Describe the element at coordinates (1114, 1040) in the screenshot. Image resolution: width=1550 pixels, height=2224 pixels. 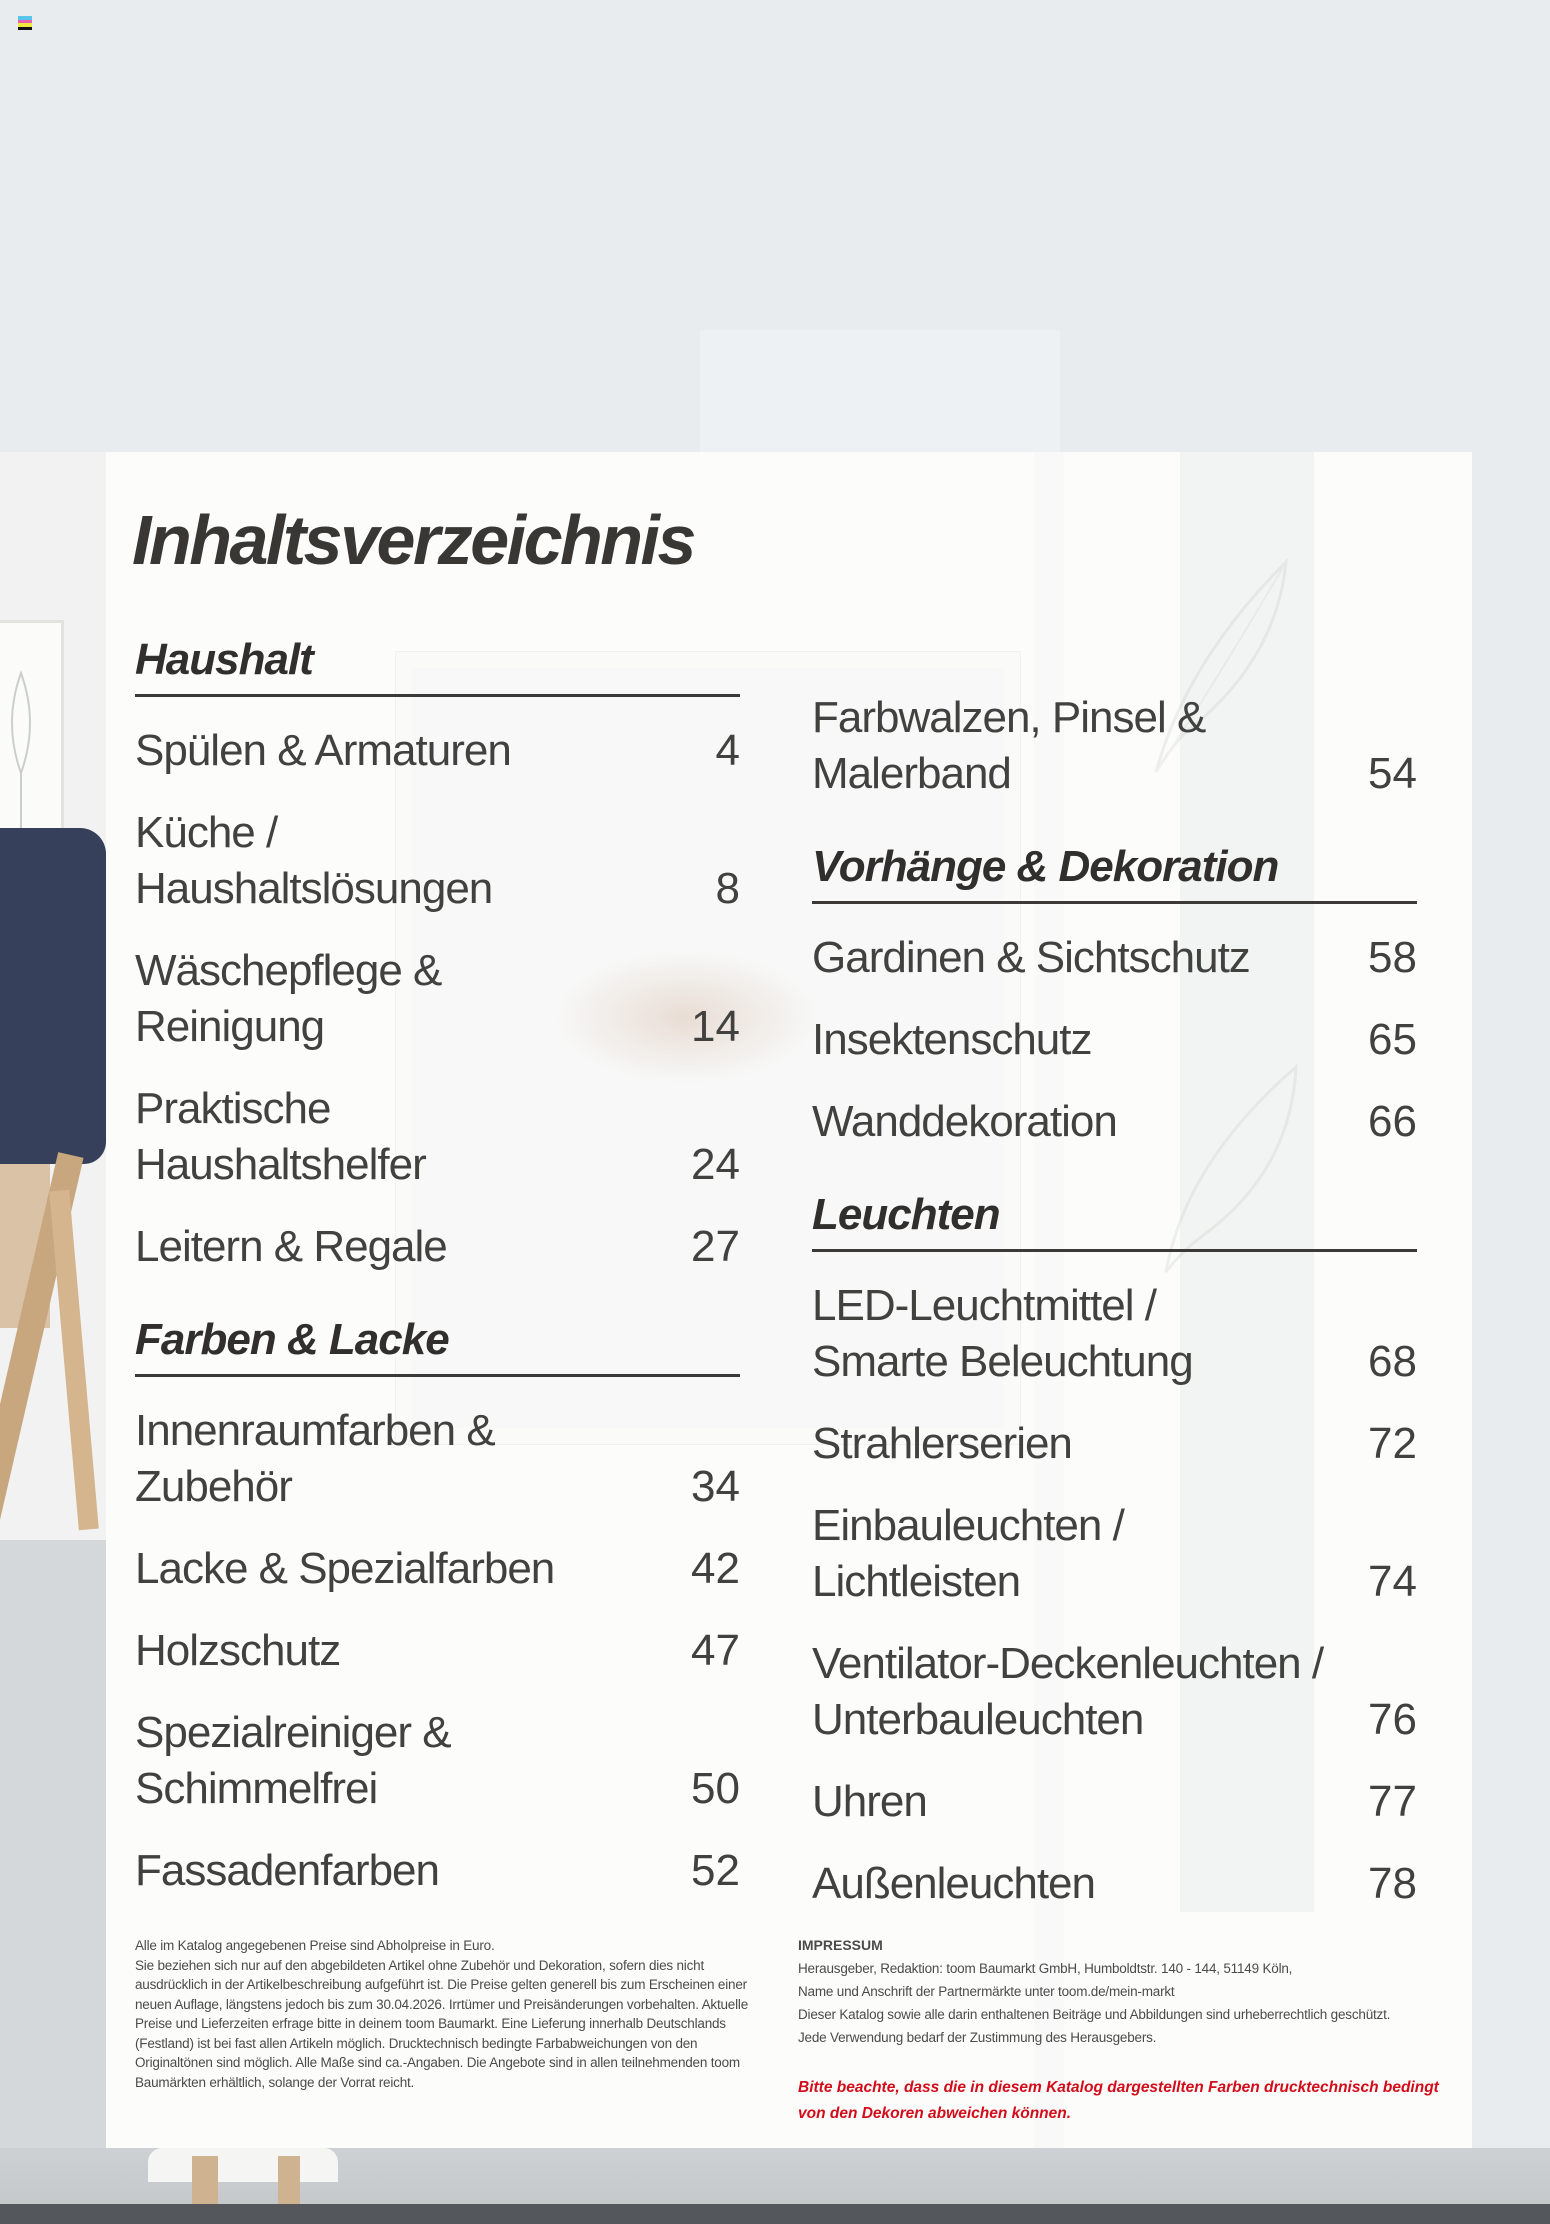
I see `toc-item: Insektenschutz 65` at that location.